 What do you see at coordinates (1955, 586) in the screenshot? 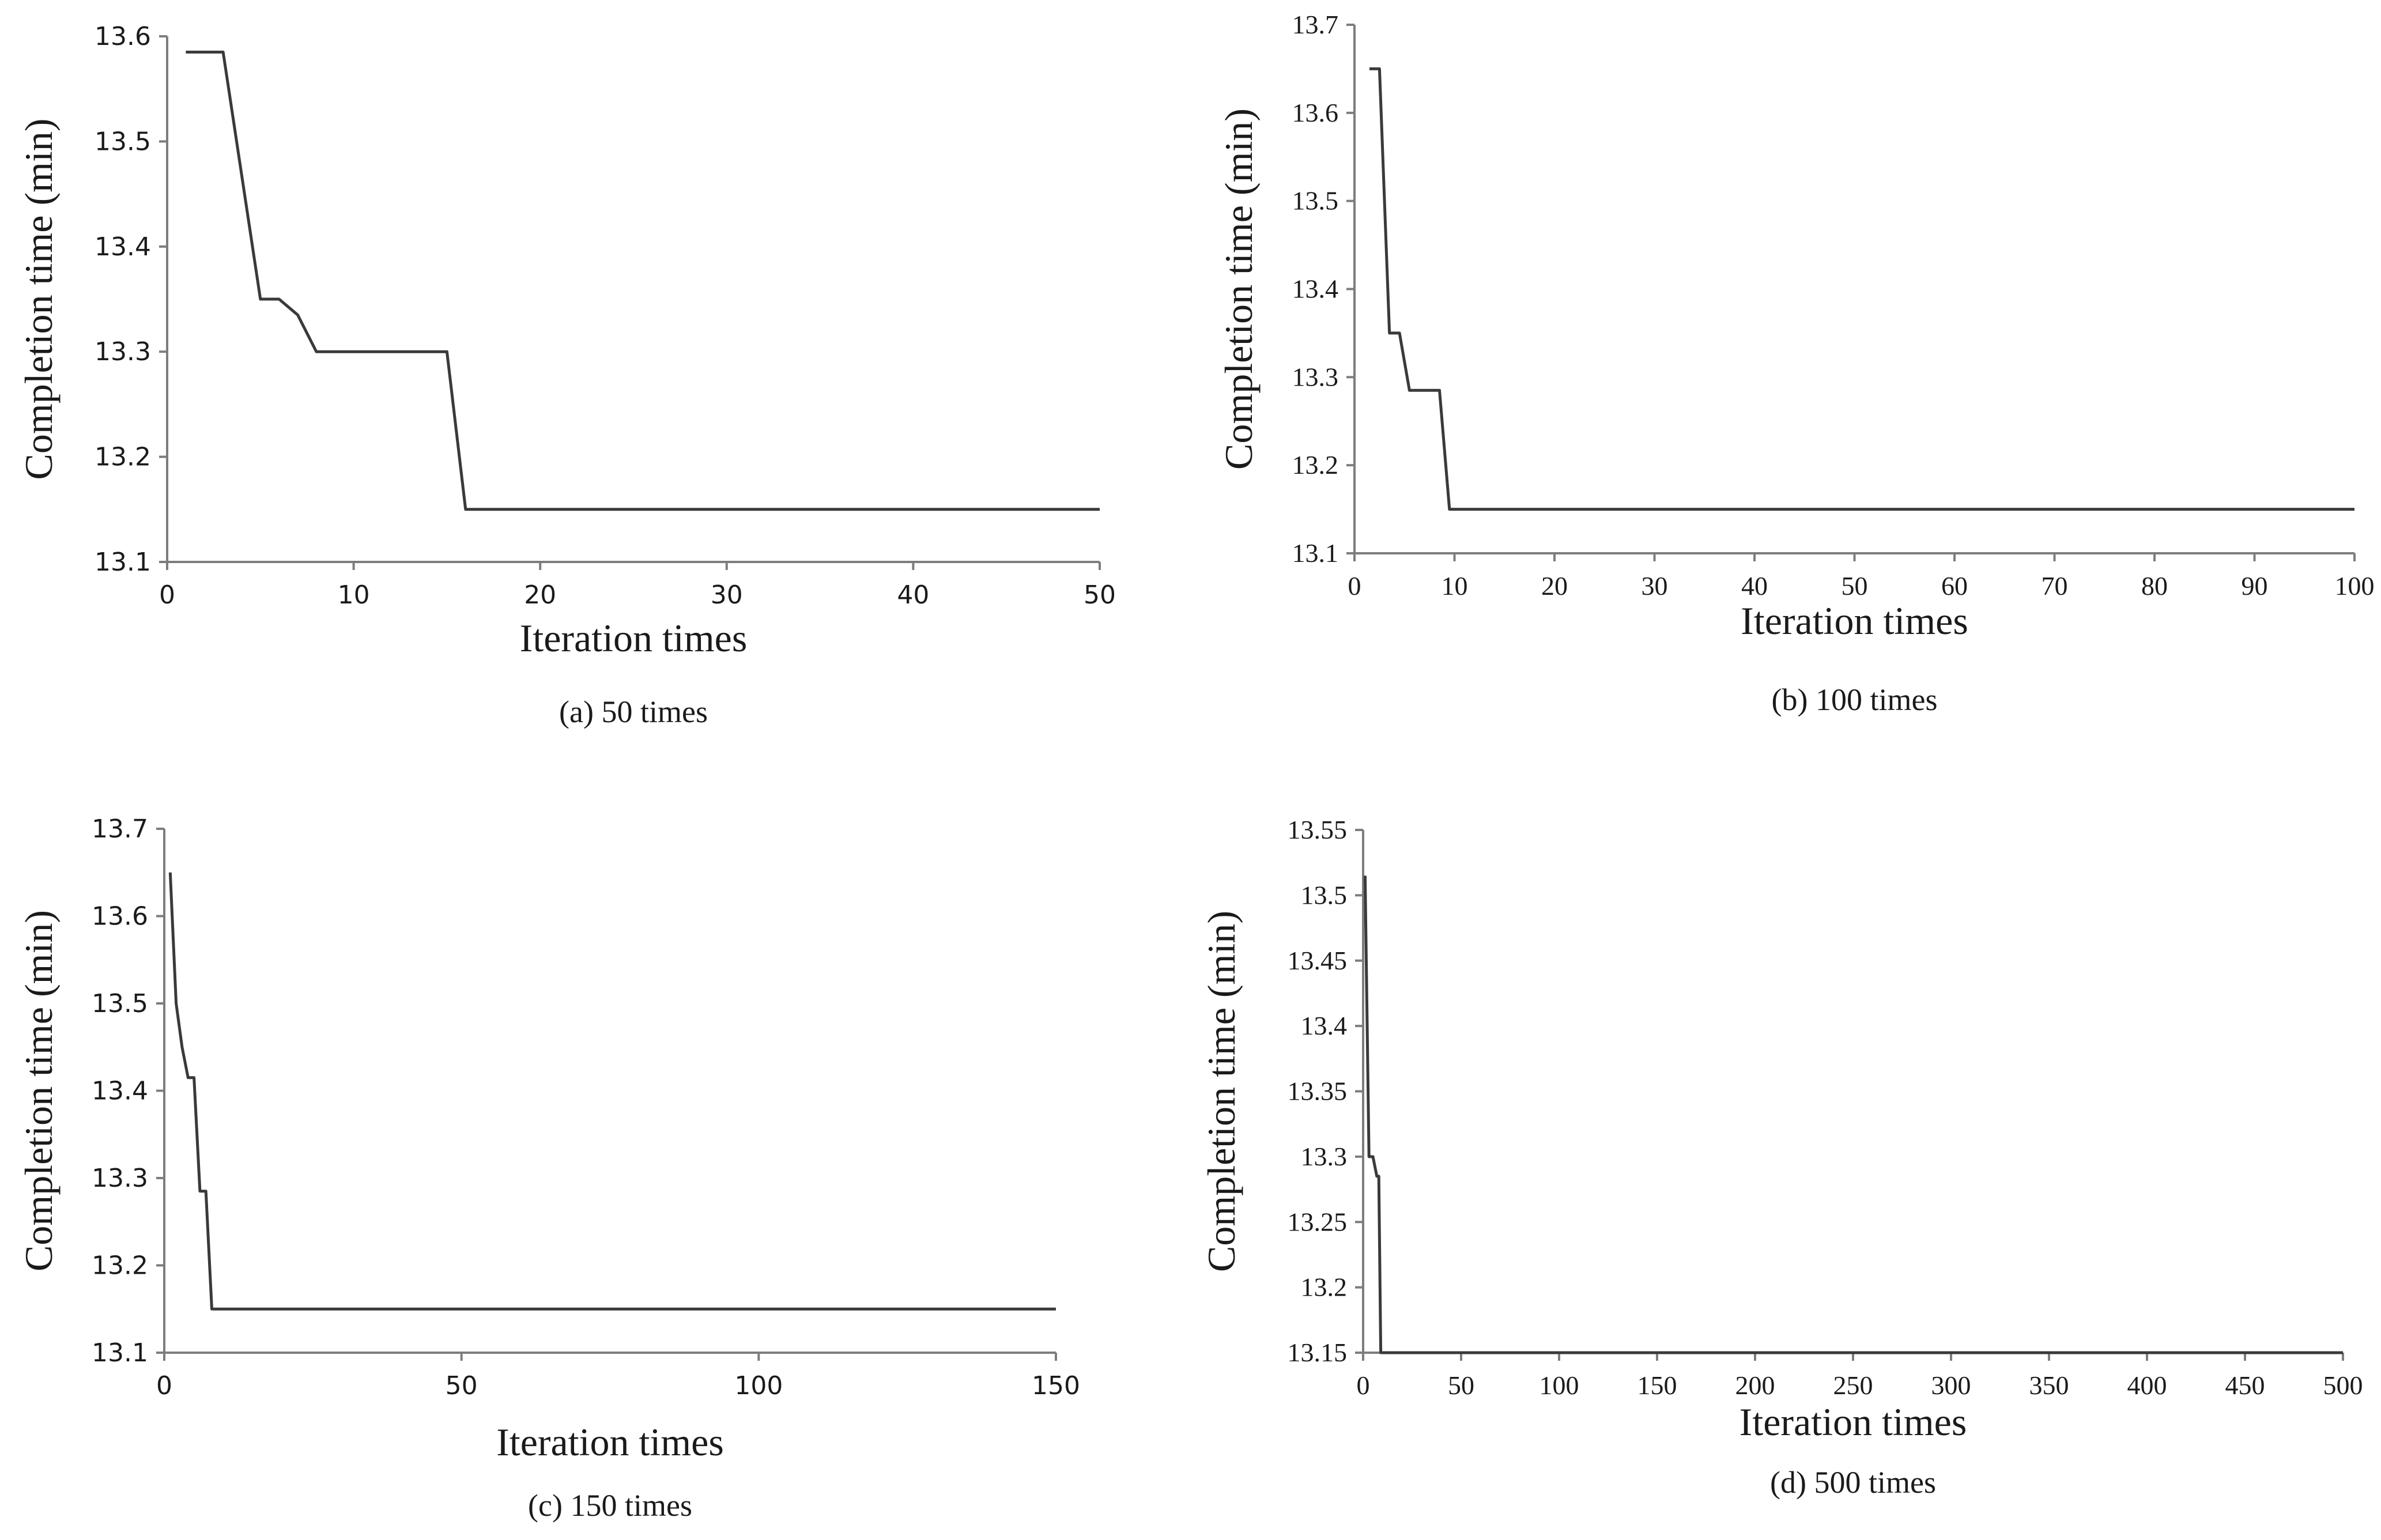
I see `x-tick-label: 60` at bounding box center [1955, 586].